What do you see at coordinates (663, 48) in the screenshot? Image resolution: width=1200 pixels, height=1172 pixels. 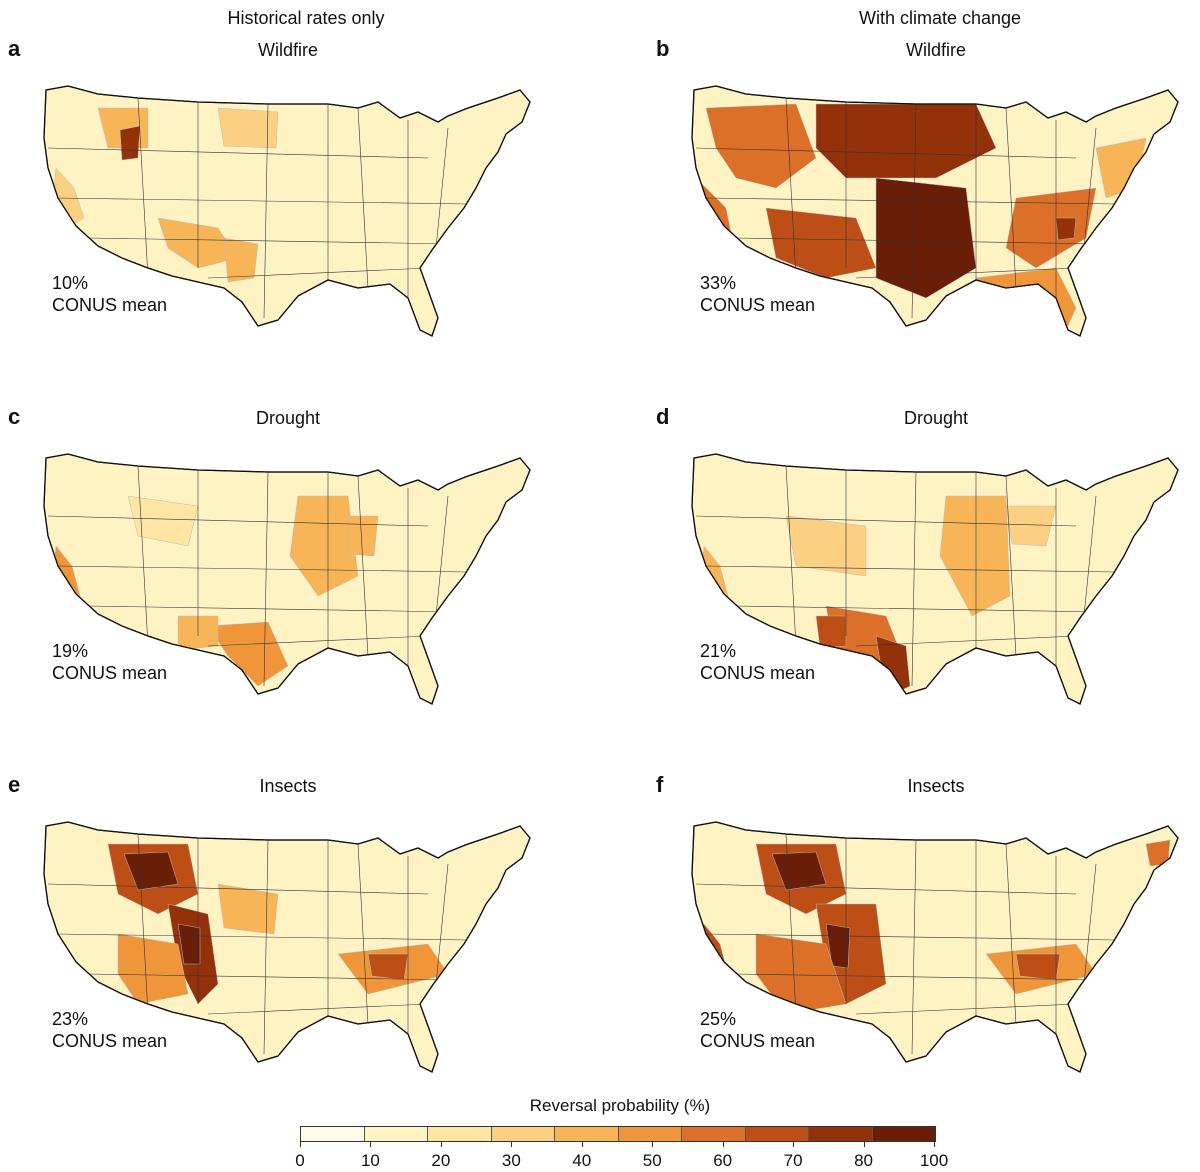 I see `panel-letter: b` at bounding box center [663, 48].